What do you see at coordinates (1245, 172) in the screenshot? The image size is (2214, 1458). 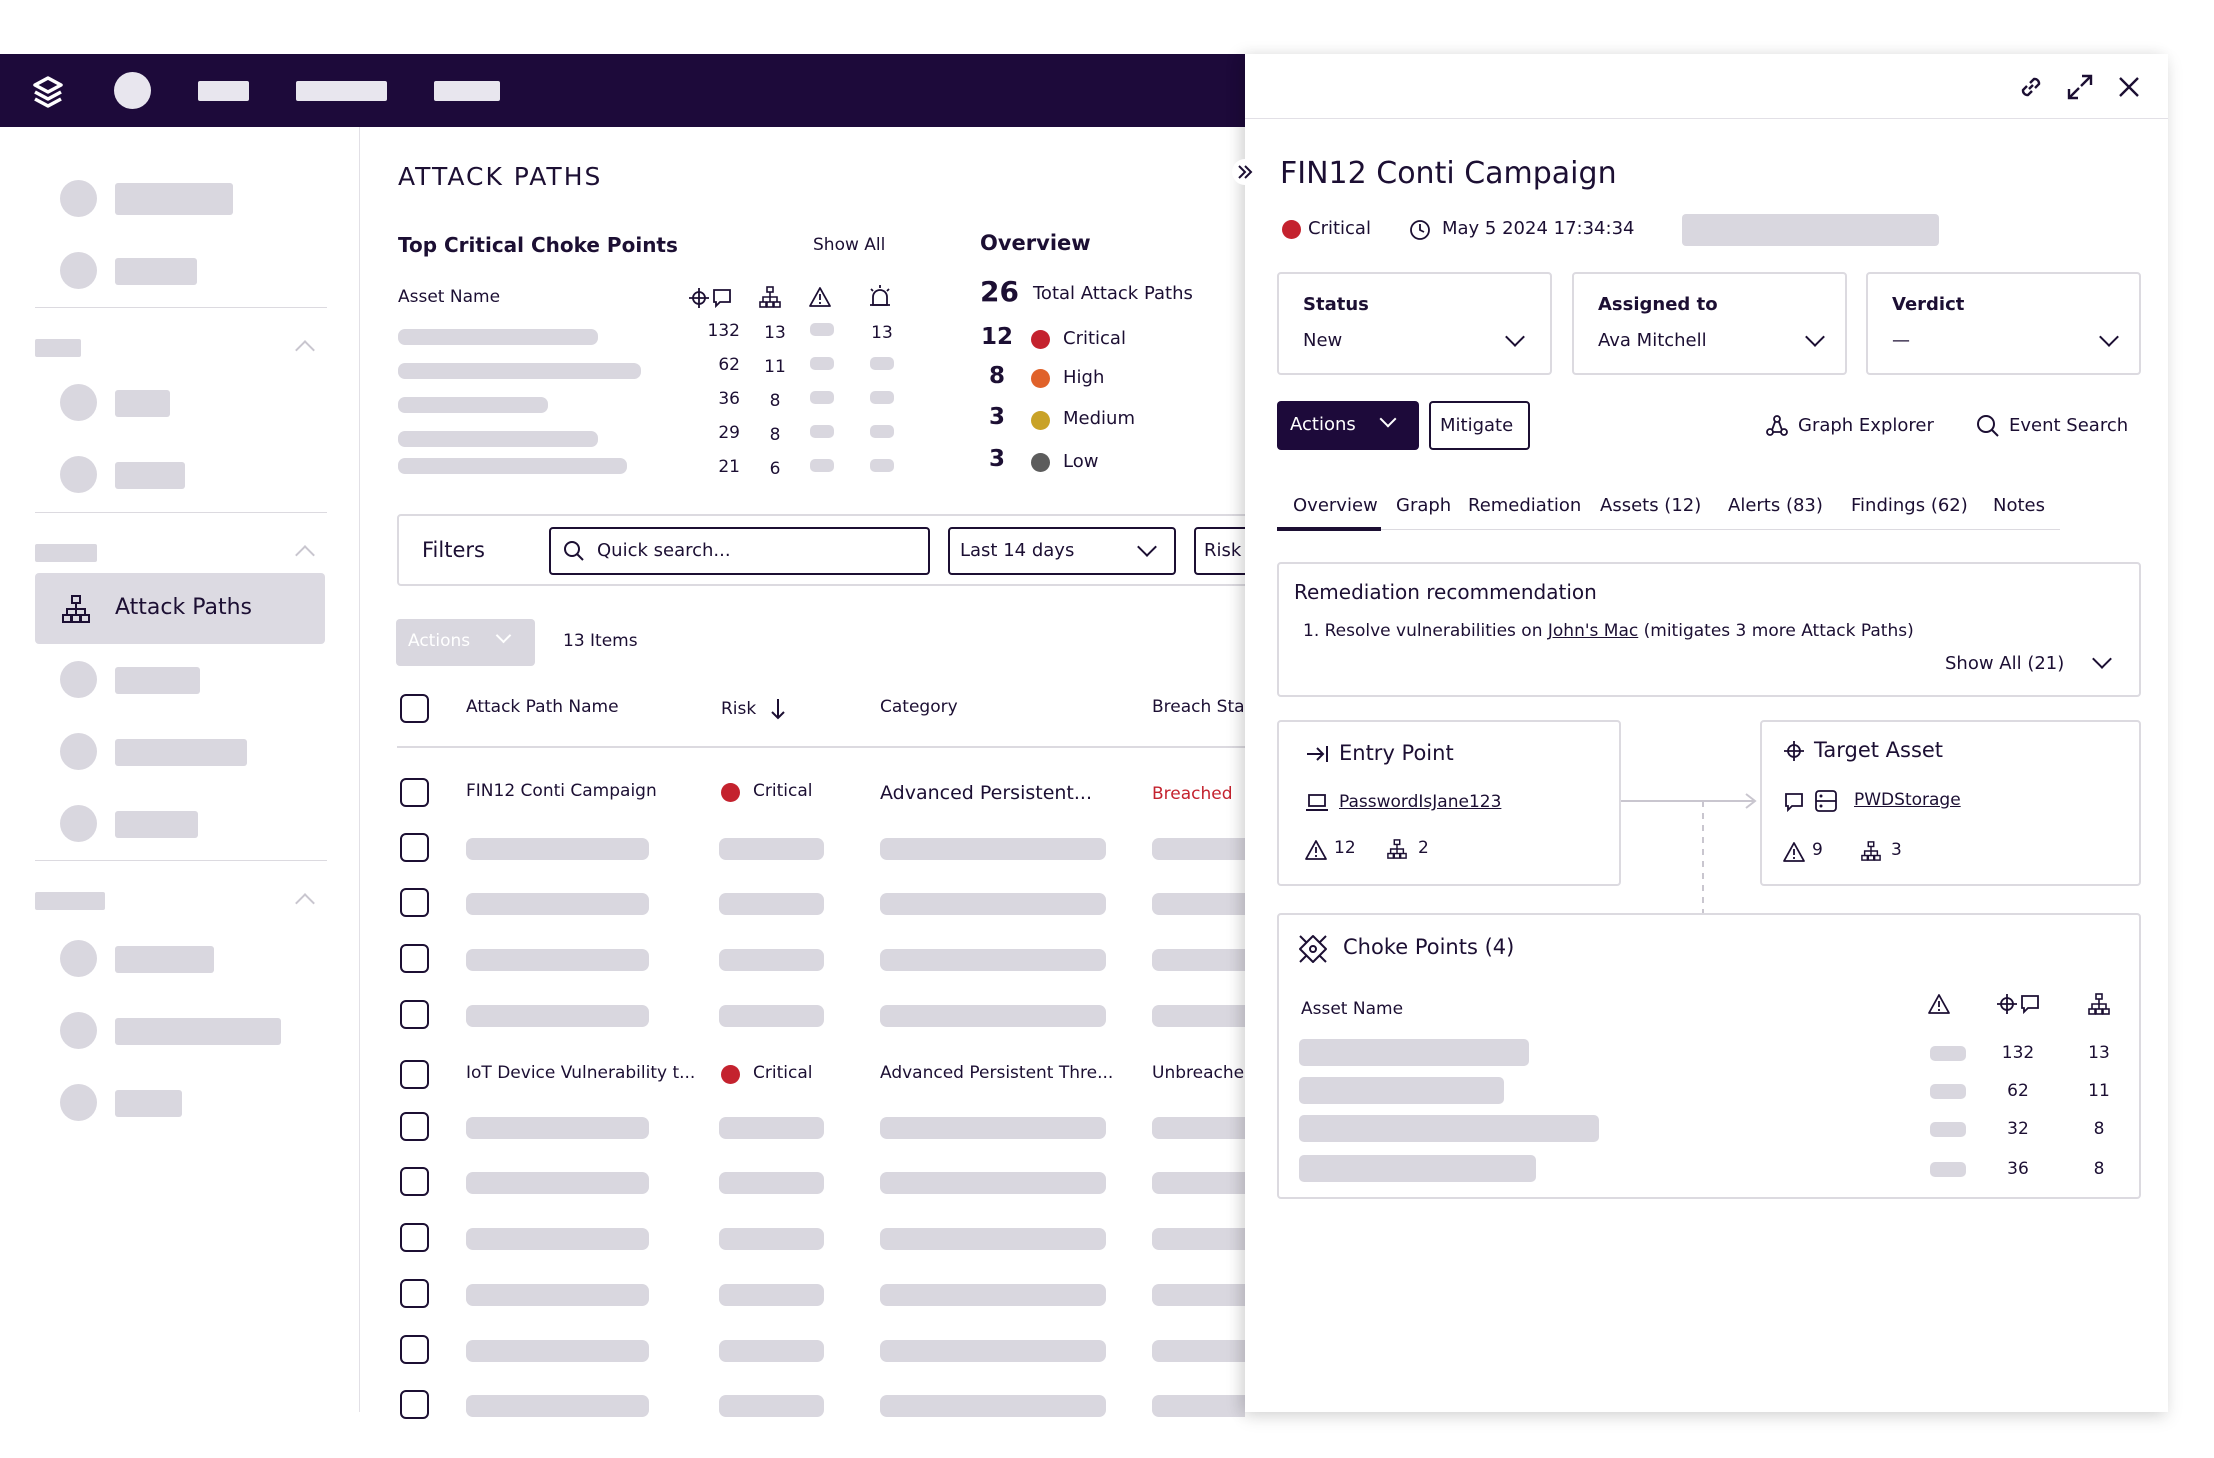 I see `collapse-panel-icon` at bounding box center [1245, 172].